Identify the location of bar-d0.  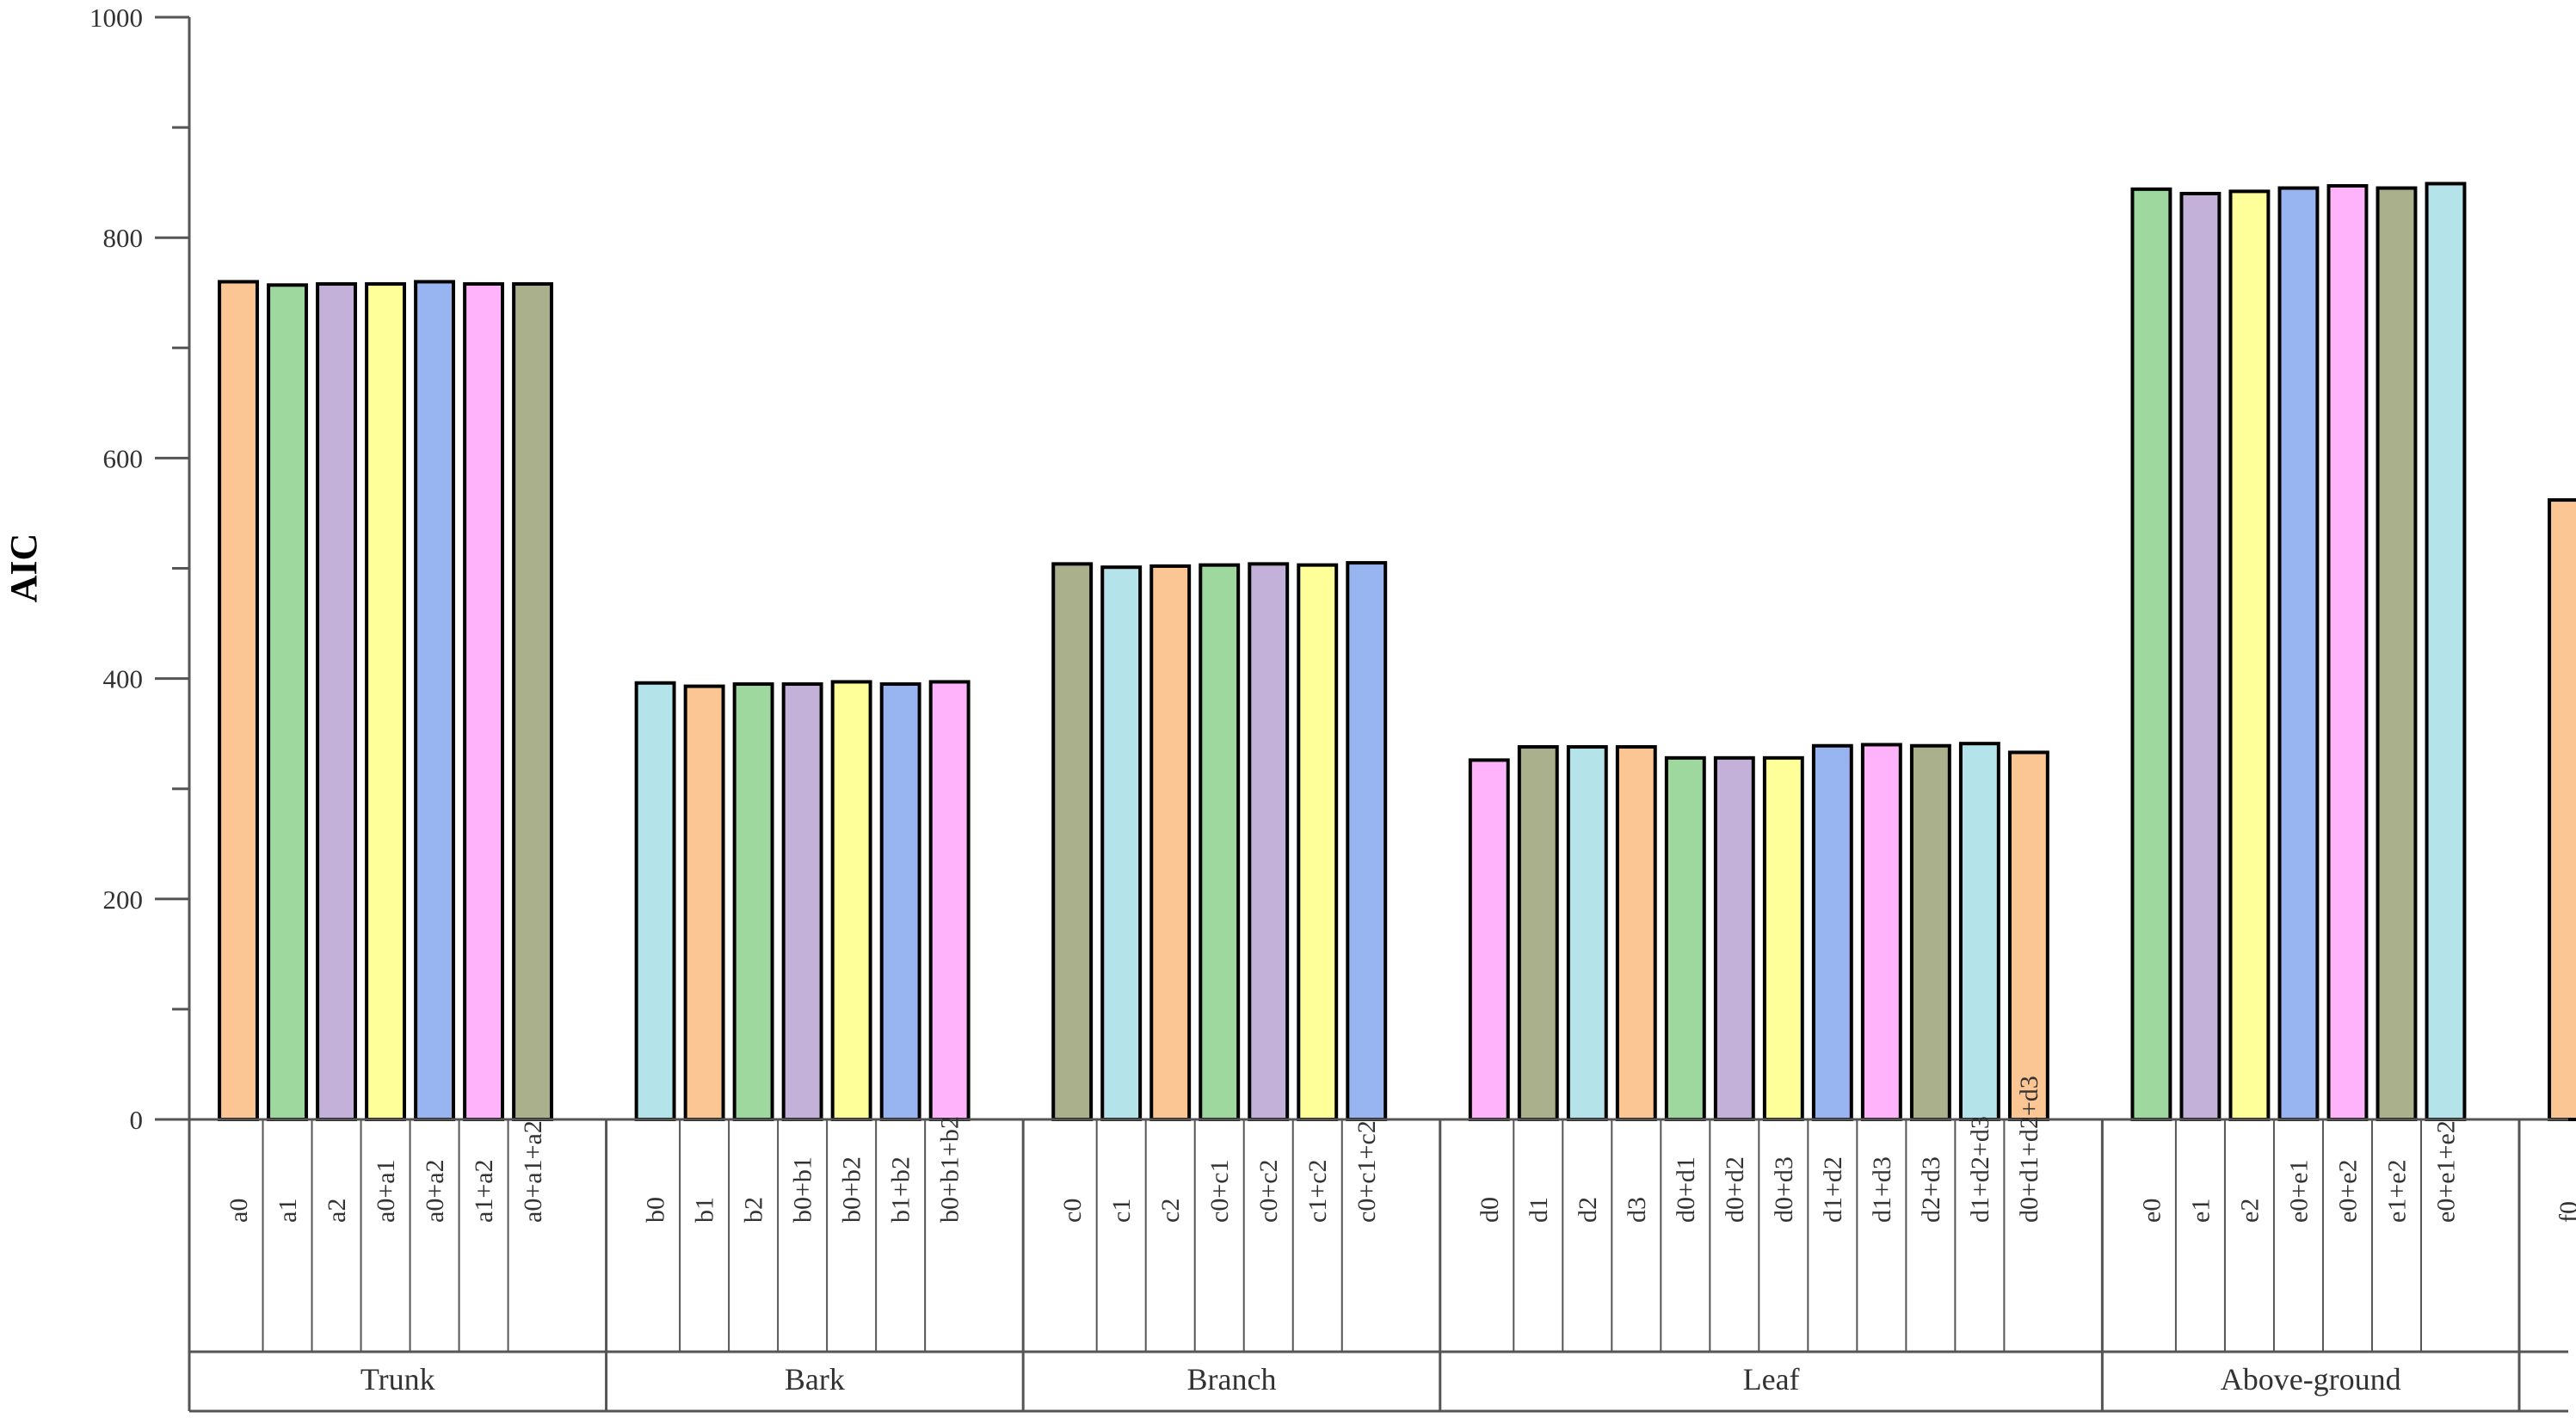
(1489, 939).